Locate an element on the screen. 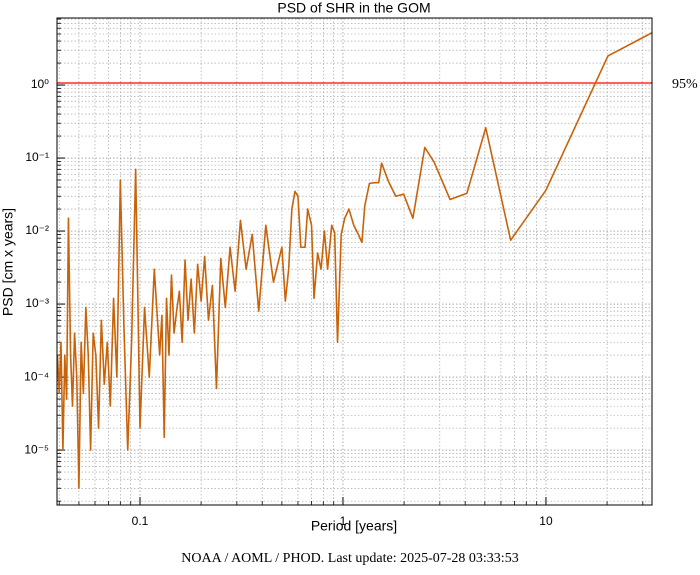  x-axis-label: Period [years] is located at coordinates (354, 526).